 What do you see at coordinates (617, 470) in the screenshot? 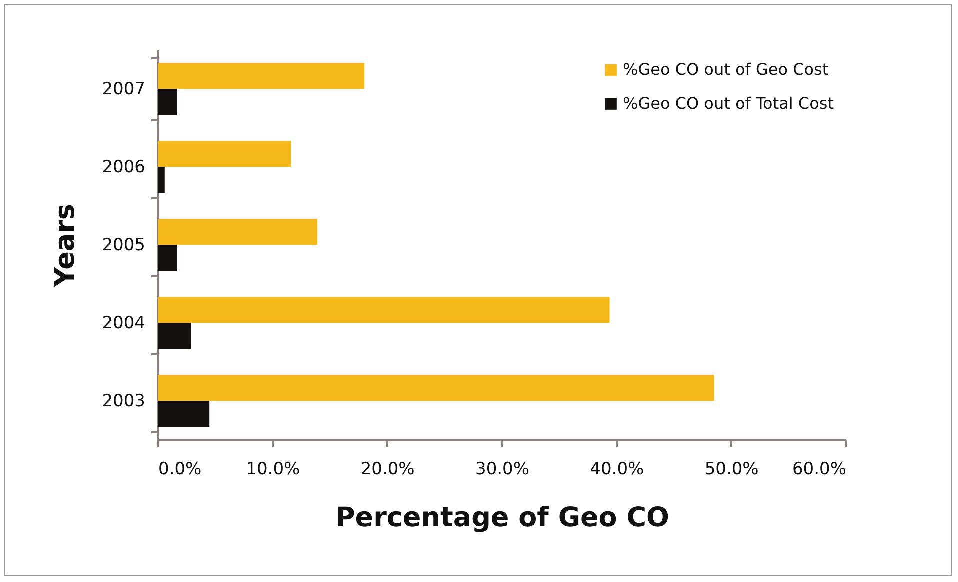
I see `x-tick-label: 40.0%` at bounding box center [617, 470].